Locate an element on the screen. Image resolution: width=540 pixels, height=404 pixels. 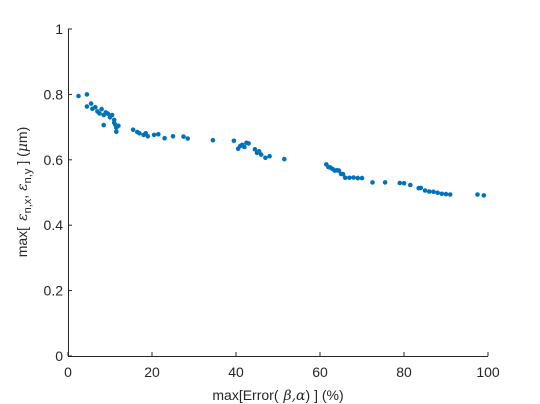
y-axis-label-sub1: n,x is located at coordinates (28, 205).